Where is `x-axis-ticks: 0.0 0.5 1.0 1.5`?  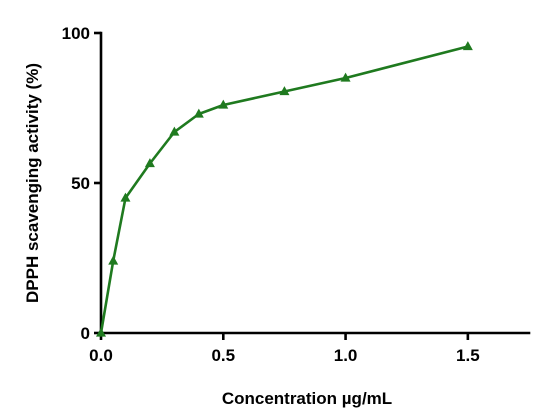 x-axis-ticks: 0.0 0.5 1.0 1.5 is located at coordinates (284, 349).